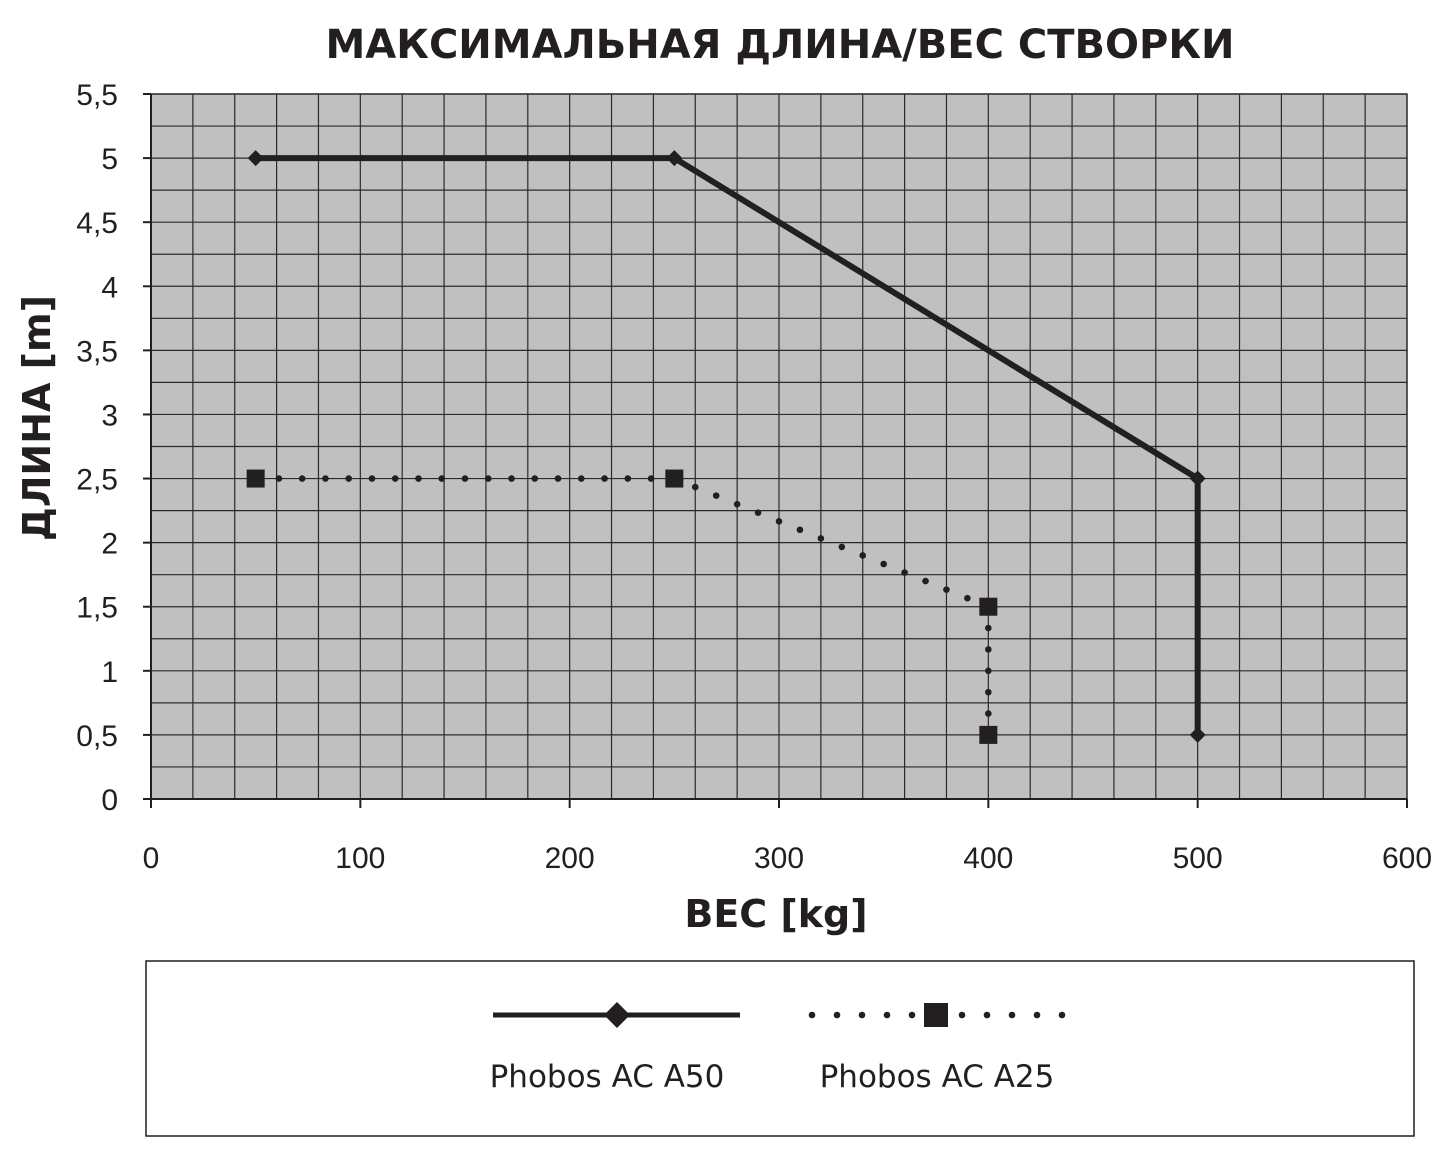 This screenshot has width=1456, height=1160. What do you see at coordinates (97, 95) in the screenshot?
I see `y-tick-label: 5,5` at bounding box center [97, 95].